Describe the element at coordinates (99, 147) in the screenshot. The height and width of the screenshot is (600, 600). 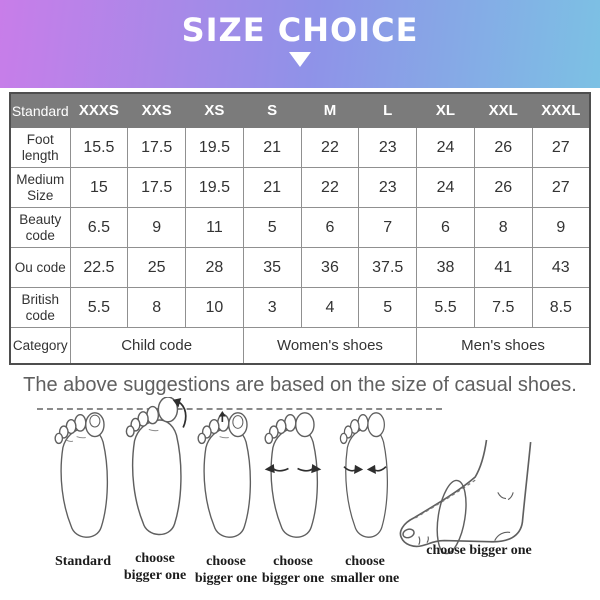
I see `table-cell: 15.5` at that location.